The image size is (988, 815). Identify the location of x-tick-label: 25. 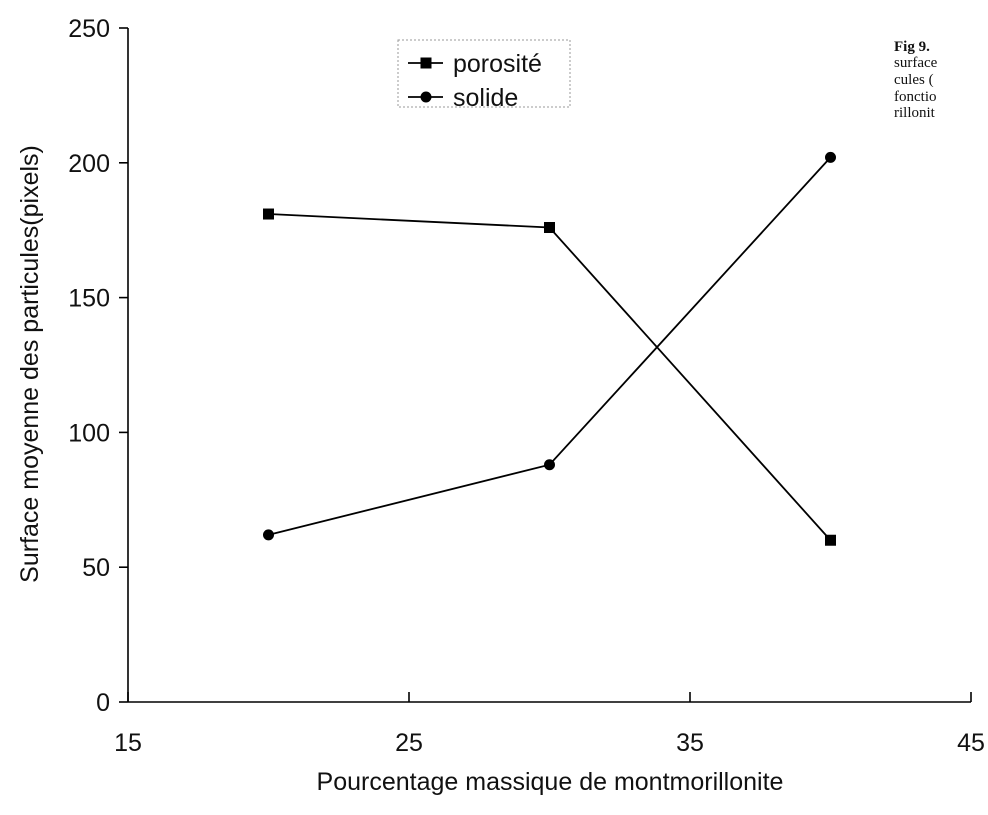
(409, 743).